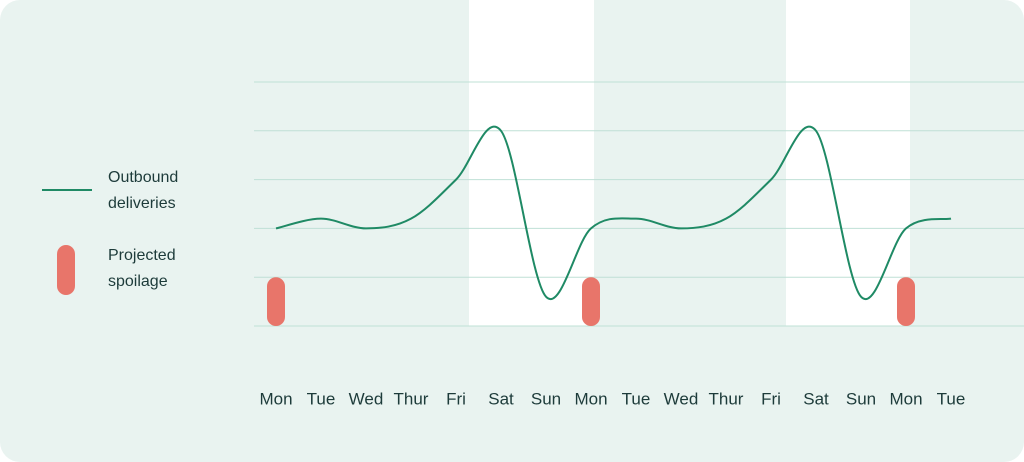 The height and width of the screenshot is (462, 1024). I want to click on legend-label: Projected spoilage, so click(142, 268).